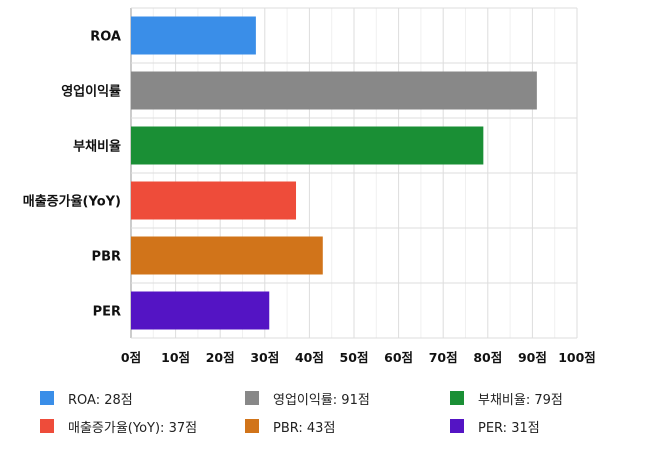  Describe the element at coordinates (100, 400) in the screenshot. I see `legend-label: ROA: 28점` at that location.